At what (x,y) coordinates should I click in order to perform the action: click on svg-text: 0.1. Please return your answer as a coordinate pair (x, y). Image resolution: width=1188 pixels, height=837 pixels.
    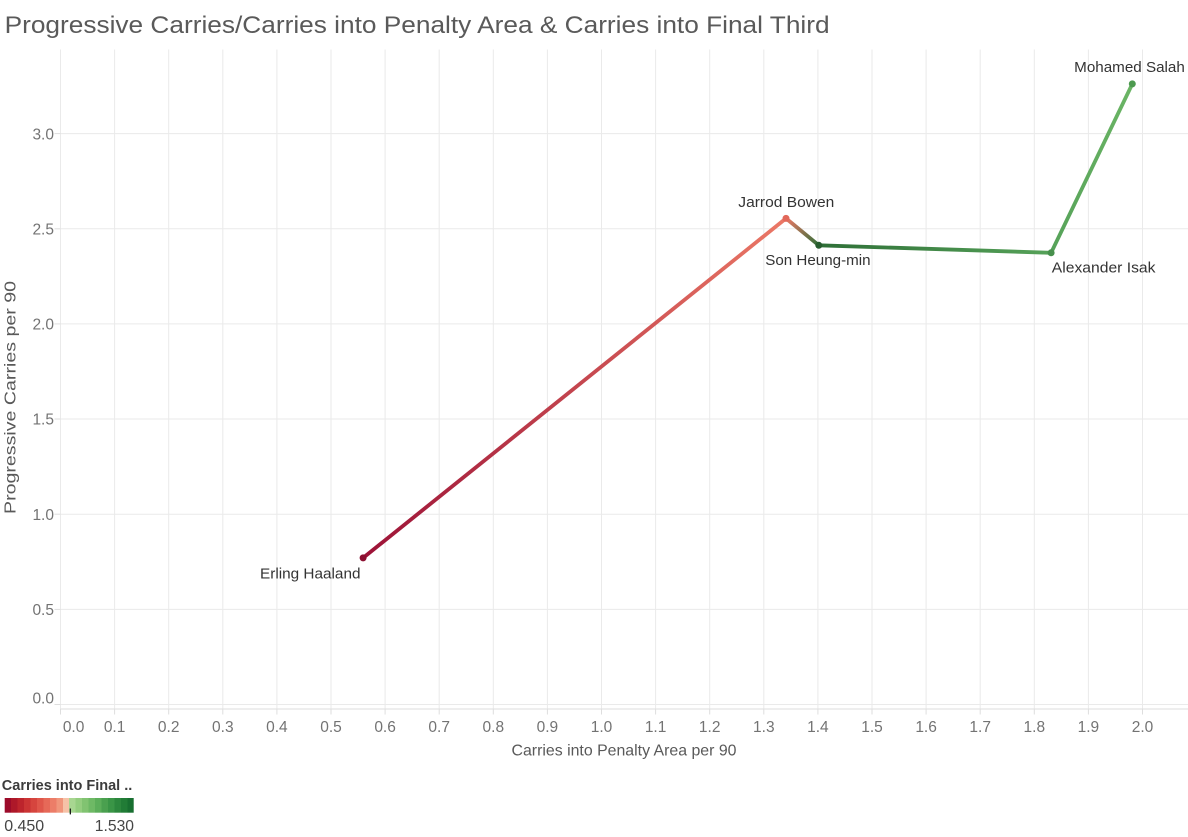
    Looking at the image, I should click on (115, 727).